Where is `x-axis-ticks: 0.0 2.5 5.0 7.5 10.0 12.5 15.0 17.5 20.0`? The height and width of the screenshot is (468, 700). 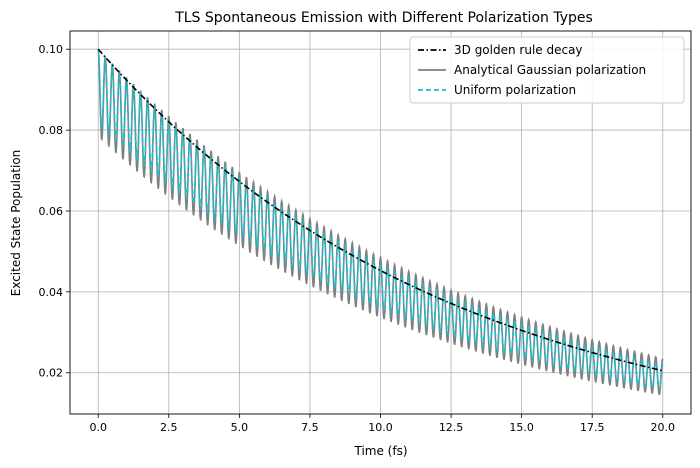 x-axis-ticks: 0.0 2.5 5.0 7.5 10.0 12.5 15.0 17.5 20.0 is located at coordinates (382, 424).